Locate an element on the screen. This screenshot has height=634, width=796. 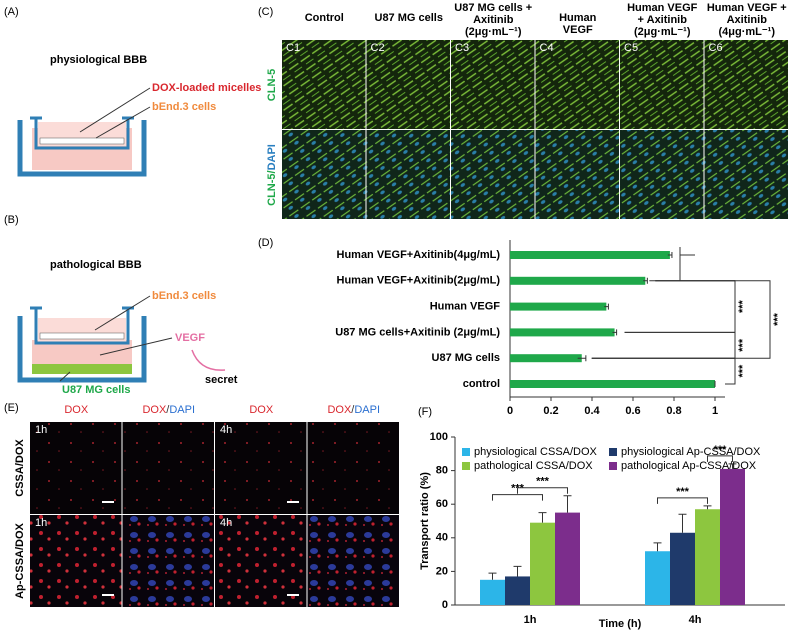
y-tick-label: 40 is located at coordinates (442, 538).